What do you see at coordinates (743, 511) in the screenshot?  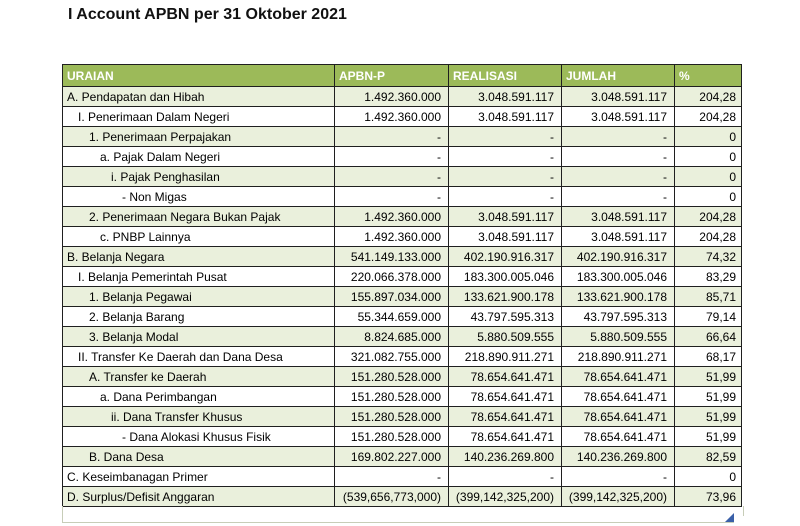 I see `sheet-edge-right` at bounding box center [743, 511].